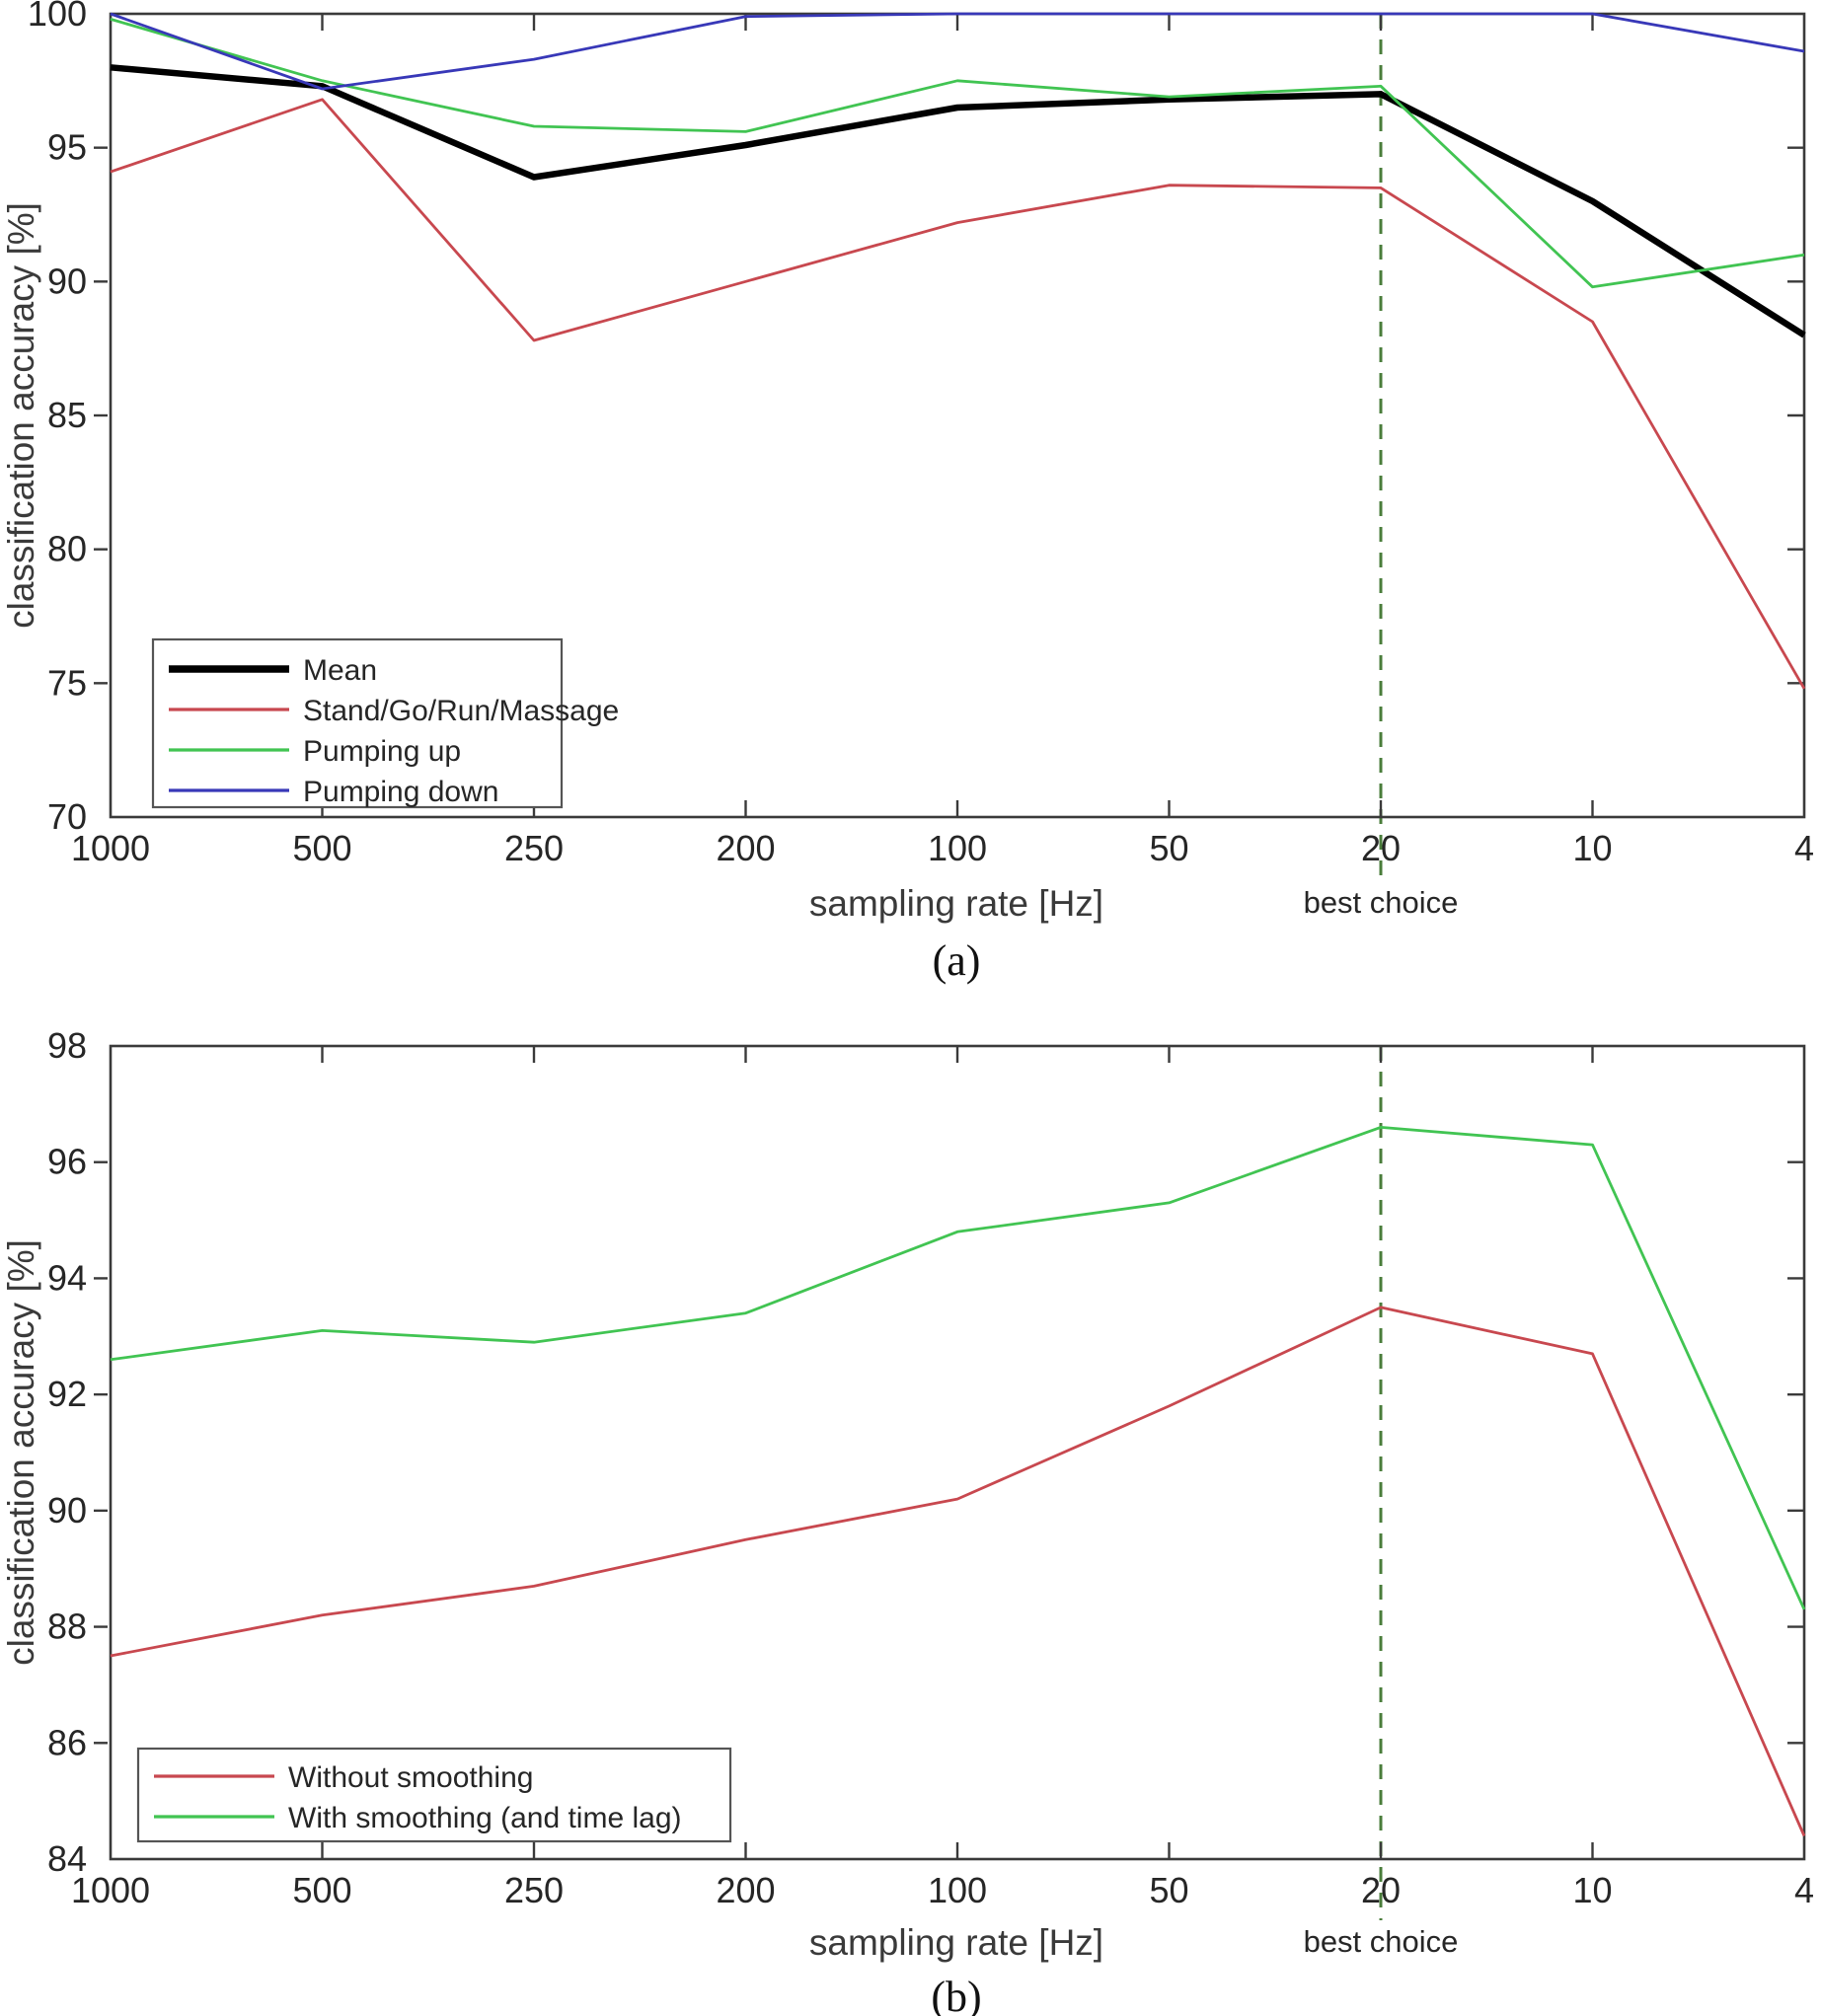 The width and height of the screenshot is (1821, 2016). I want to click on chart-b-x-axis-label: sampling rate [Hz], so click(956, 1943).